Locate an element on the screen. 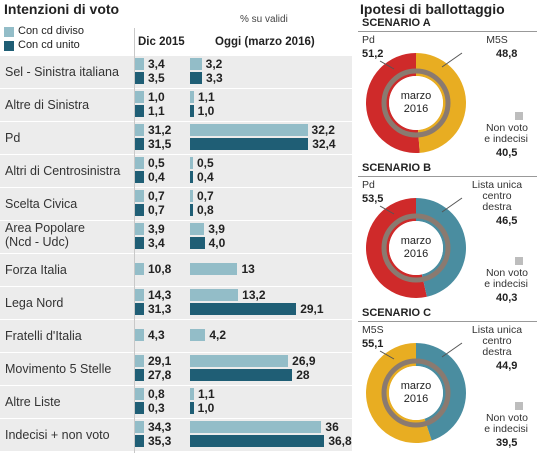 The width and height of the screenshot is (537, 454). donut-center-label: marzo 2016 is located at coordinates (416, 393).